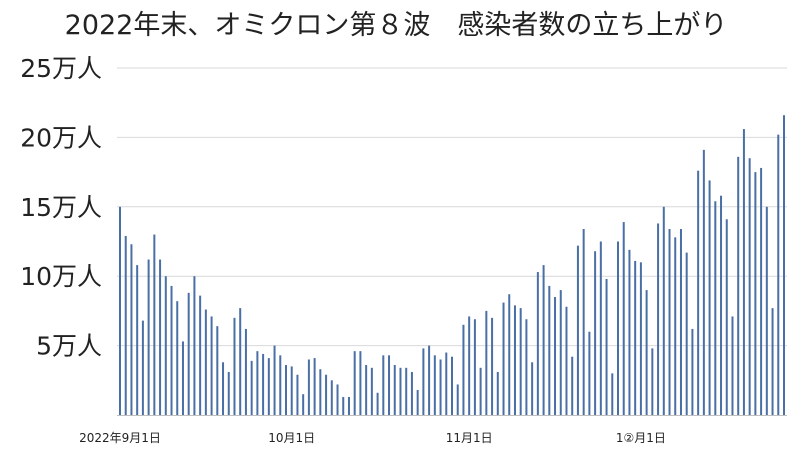 This screenshot has width=792, height=453. What do you see at coordinates (61, 68) in the screenshot?
I see `y-tick-label: 25万人` at bounding box center [61, 68].